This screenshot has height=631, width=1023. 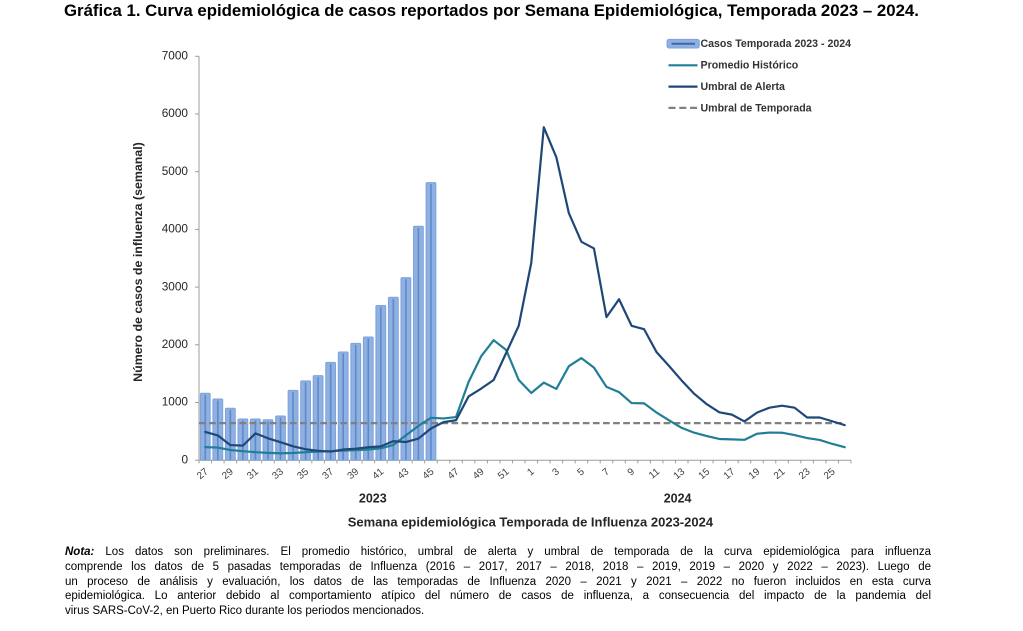 I want to click on svg-text: 7000, so click(x=175, y=56).